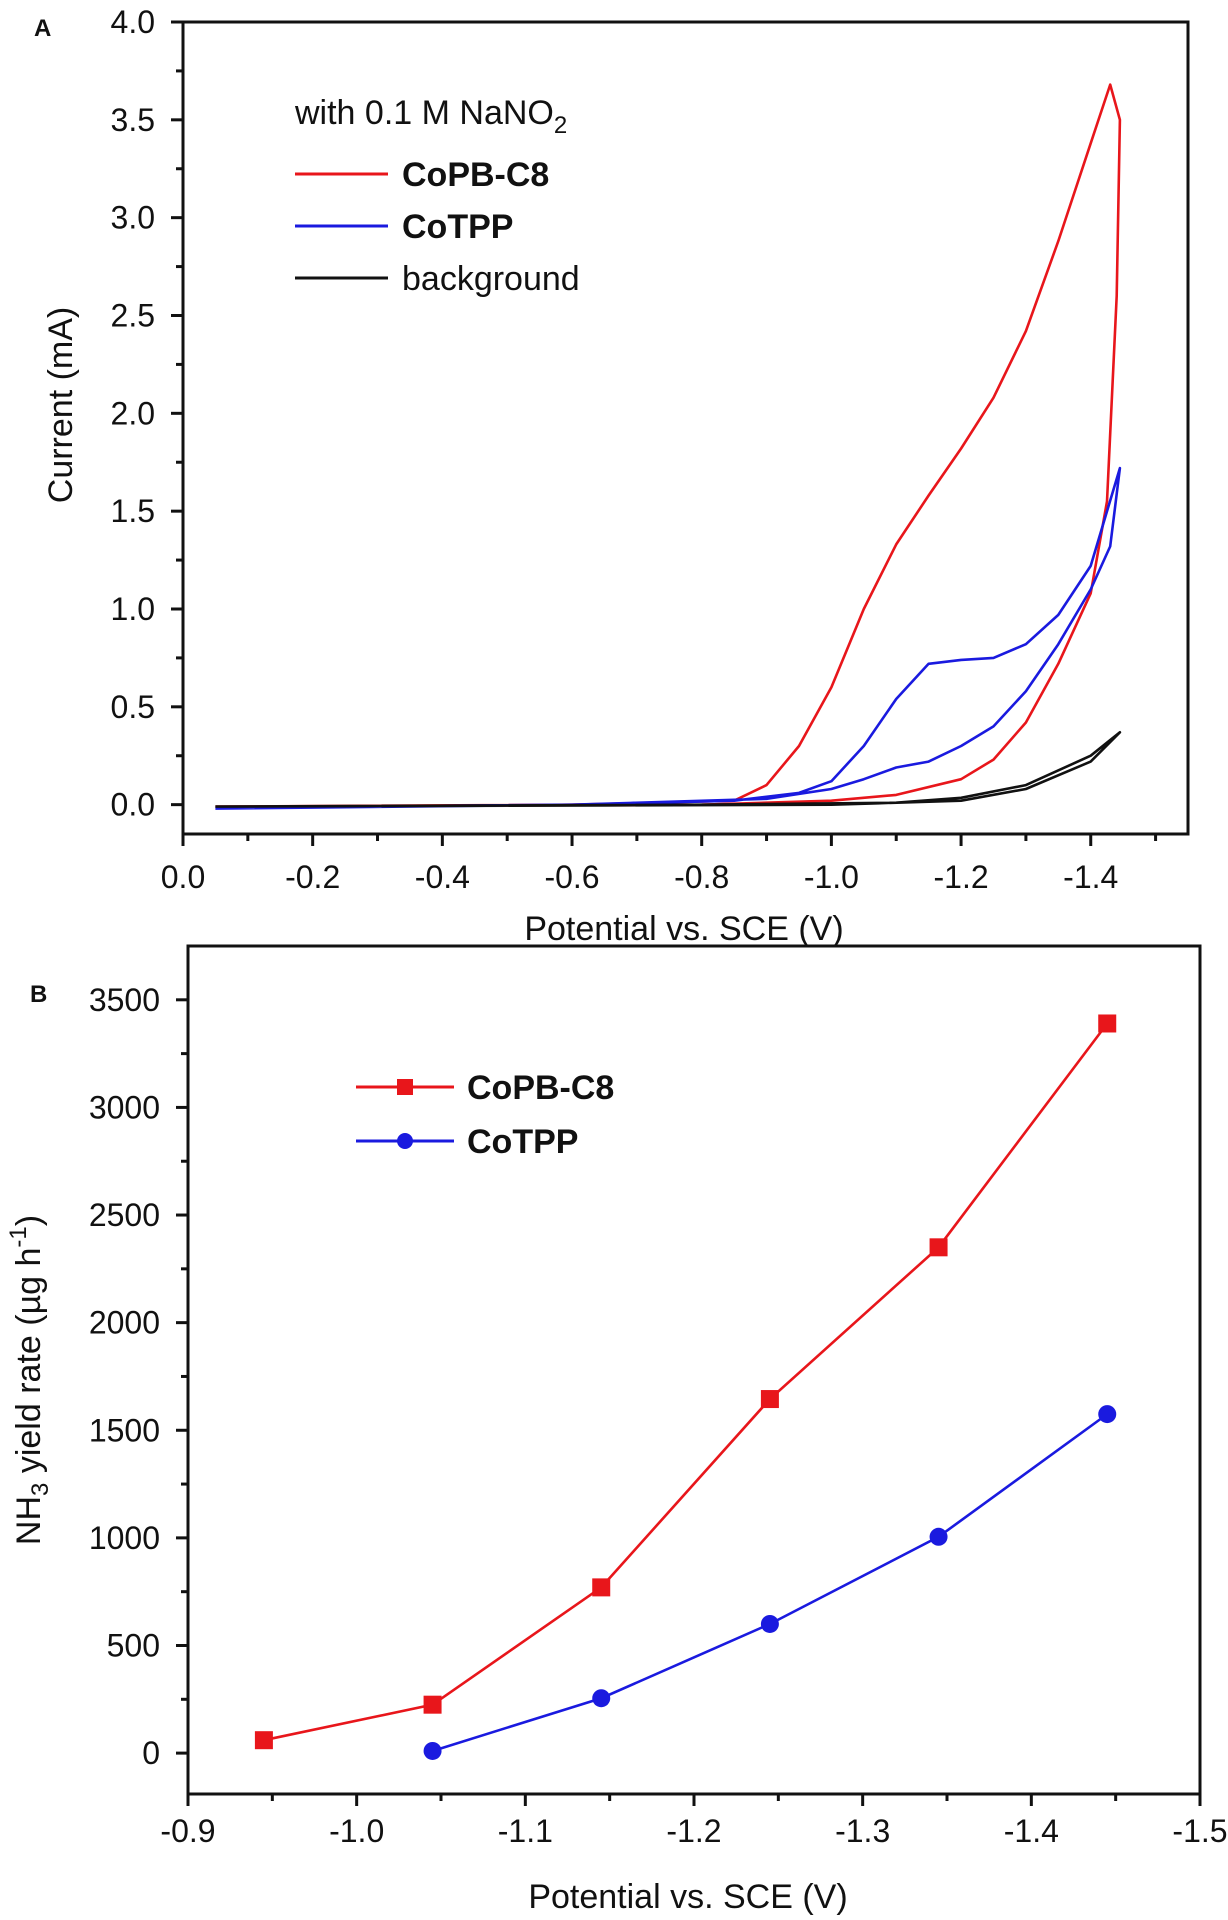  Describe the element at coordinates (124, 1430) in the screenshot. I see `y-tick-label: 1500` at that location.